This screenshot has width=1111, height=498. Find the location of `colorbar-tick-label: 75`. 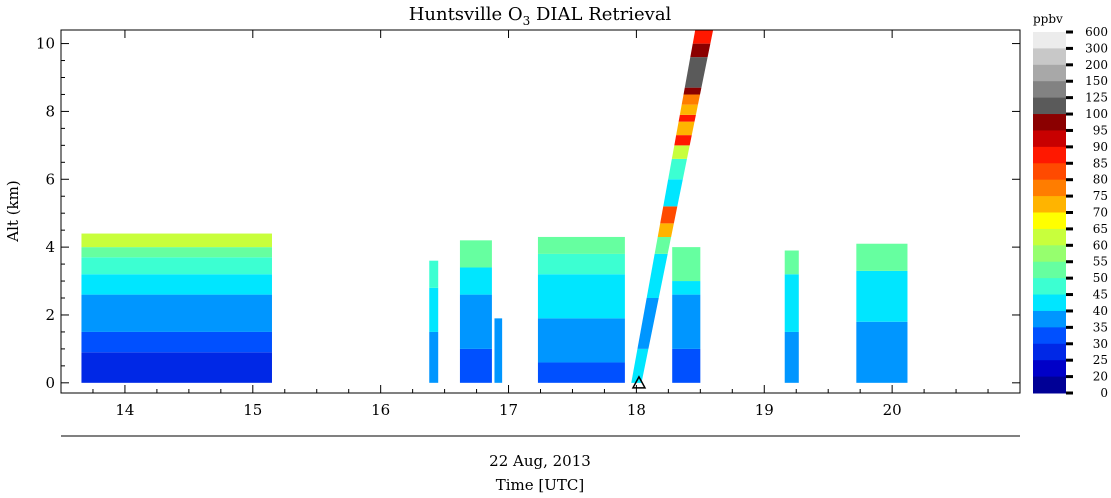

colorbar-tick-label: 75 is located at coordinates (1100, 196).